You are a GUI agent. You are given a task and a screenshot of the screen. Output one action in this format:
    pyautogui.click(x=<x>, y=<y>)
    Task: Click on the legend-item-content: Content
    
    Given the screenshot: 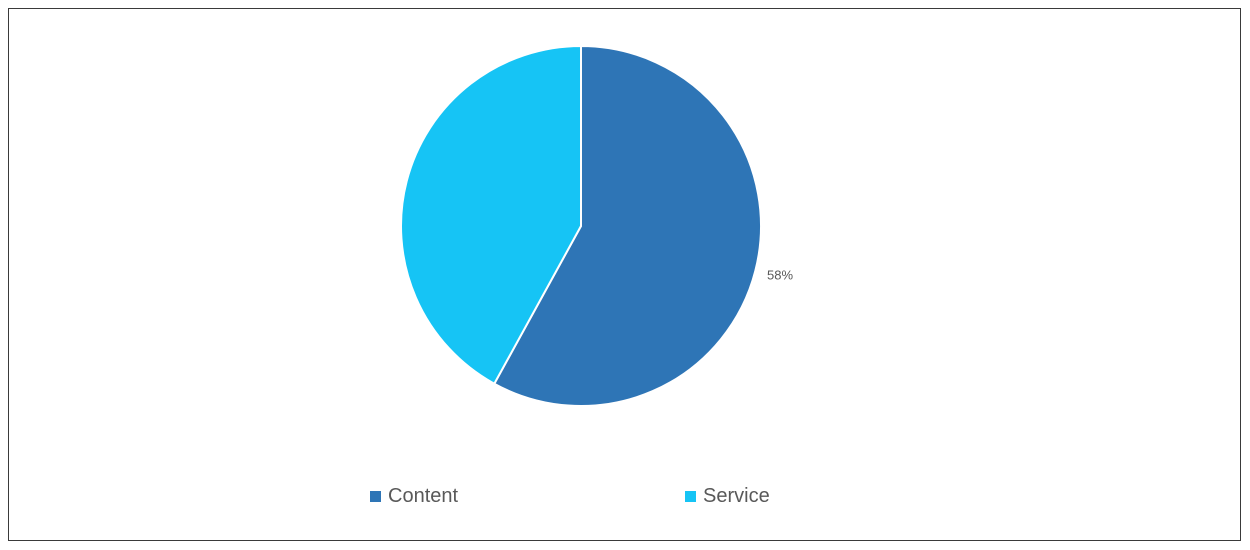 What is the action you would take?
    pyautogui.click(x=414, y=496)
    